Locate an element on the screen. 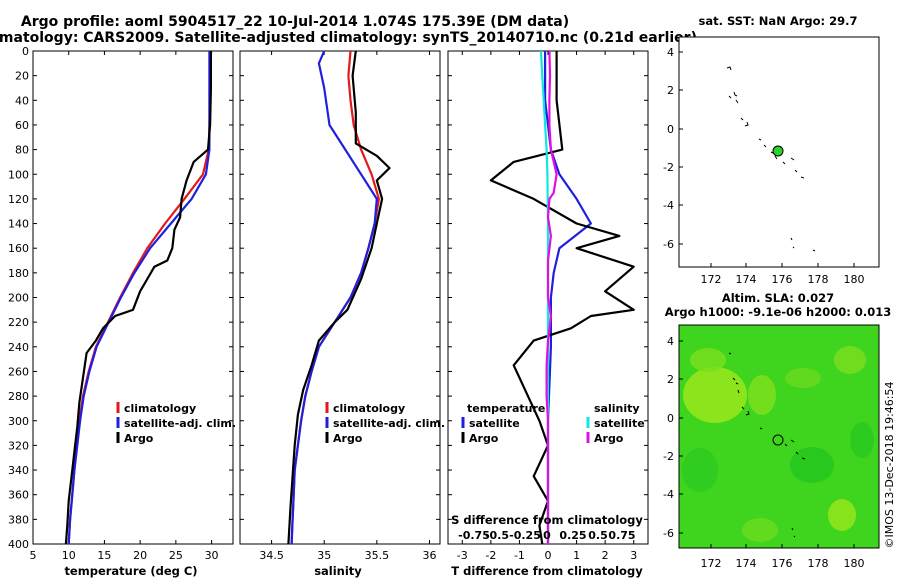 The image size is (900, 580). x-tick-label: 25 is located at coordinates (176, 555).